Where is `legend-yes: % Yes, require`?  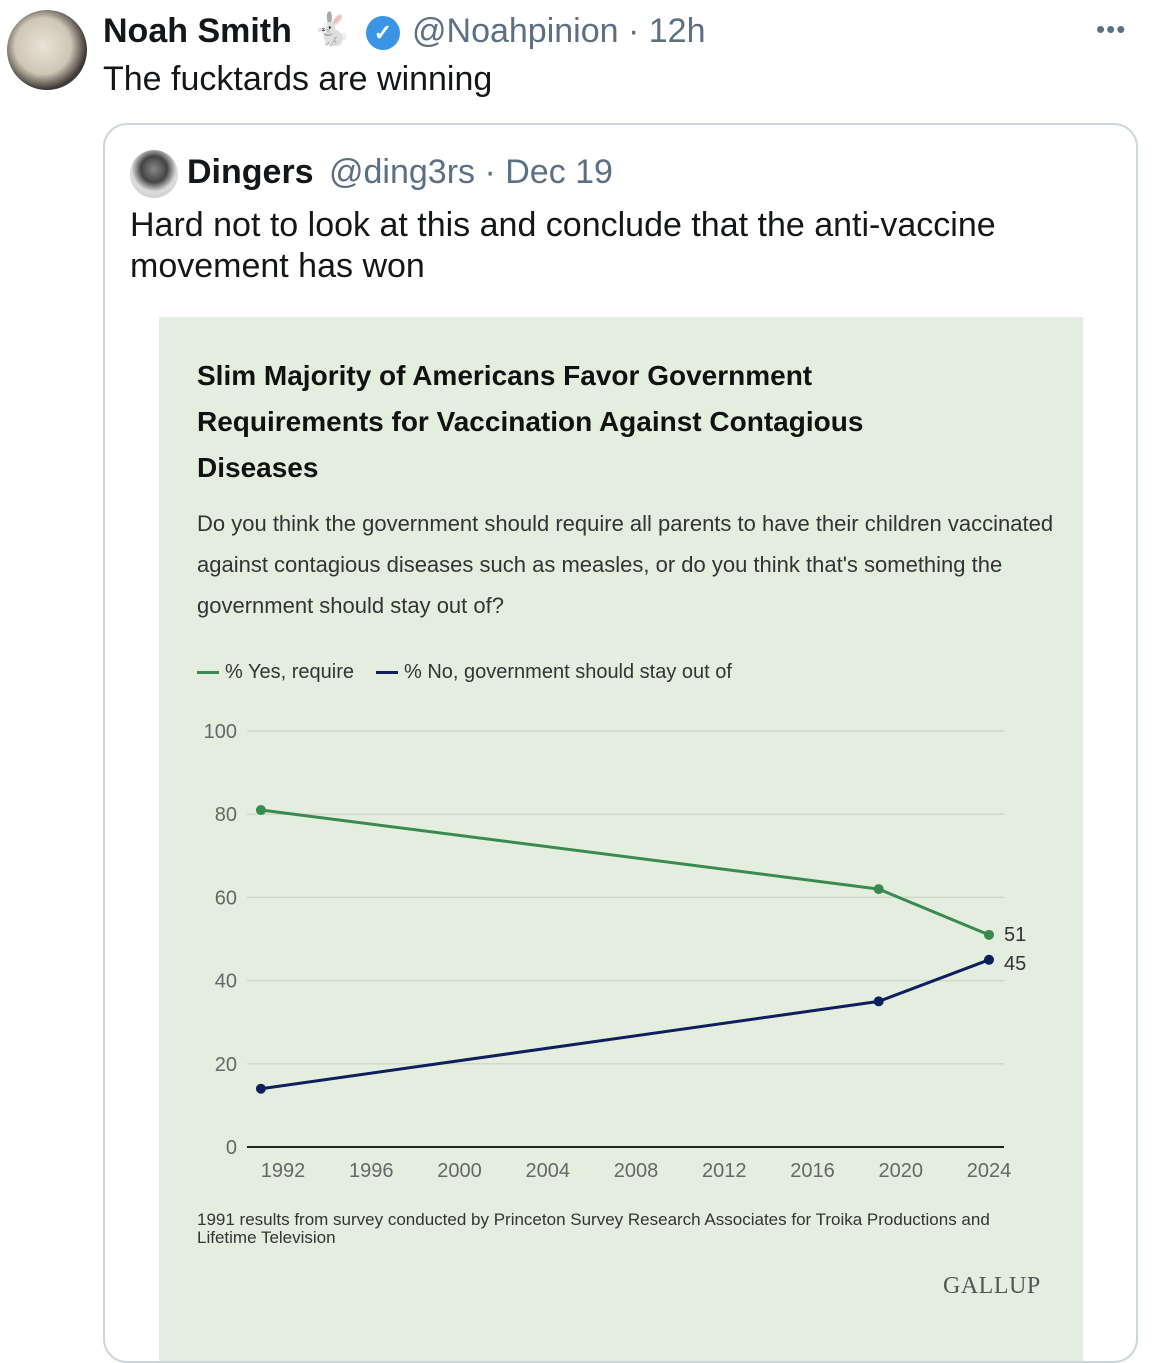 legend-yes: % Yes, require is located at coordinates (275, 672).